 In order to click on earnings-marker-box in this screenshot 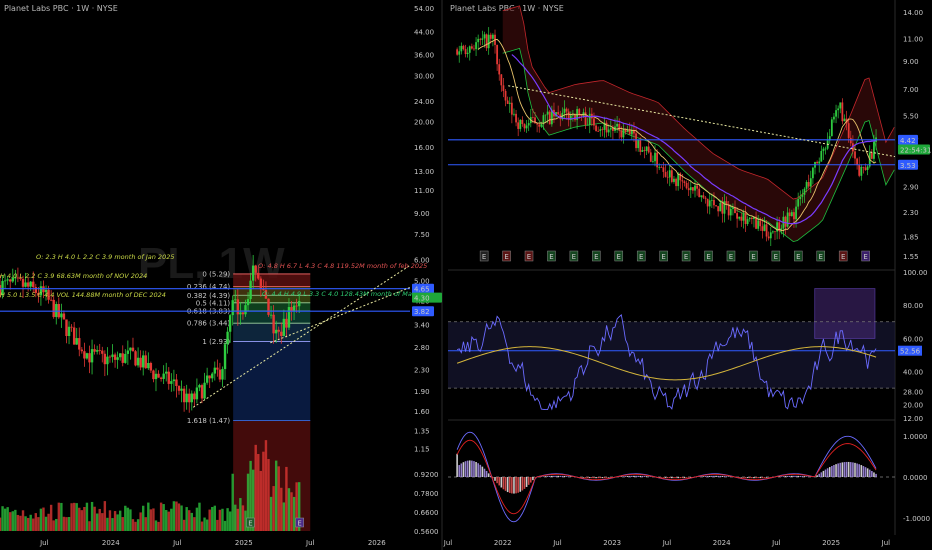, I will do `click(506, 256)`.